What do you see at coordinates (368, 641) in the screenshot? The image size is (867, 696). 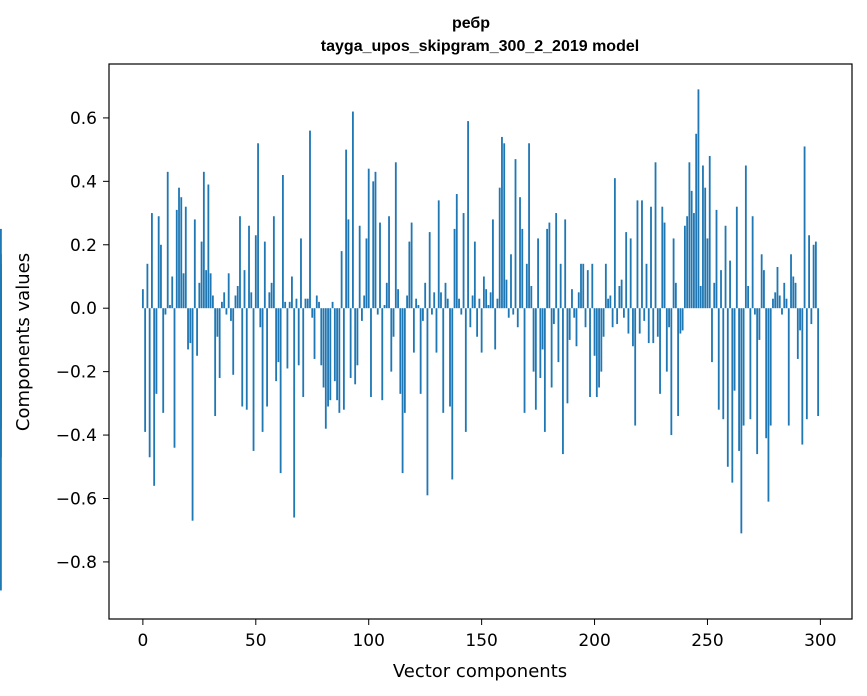 I see `x-tick-label: 100` at bounding box center [368, 641].